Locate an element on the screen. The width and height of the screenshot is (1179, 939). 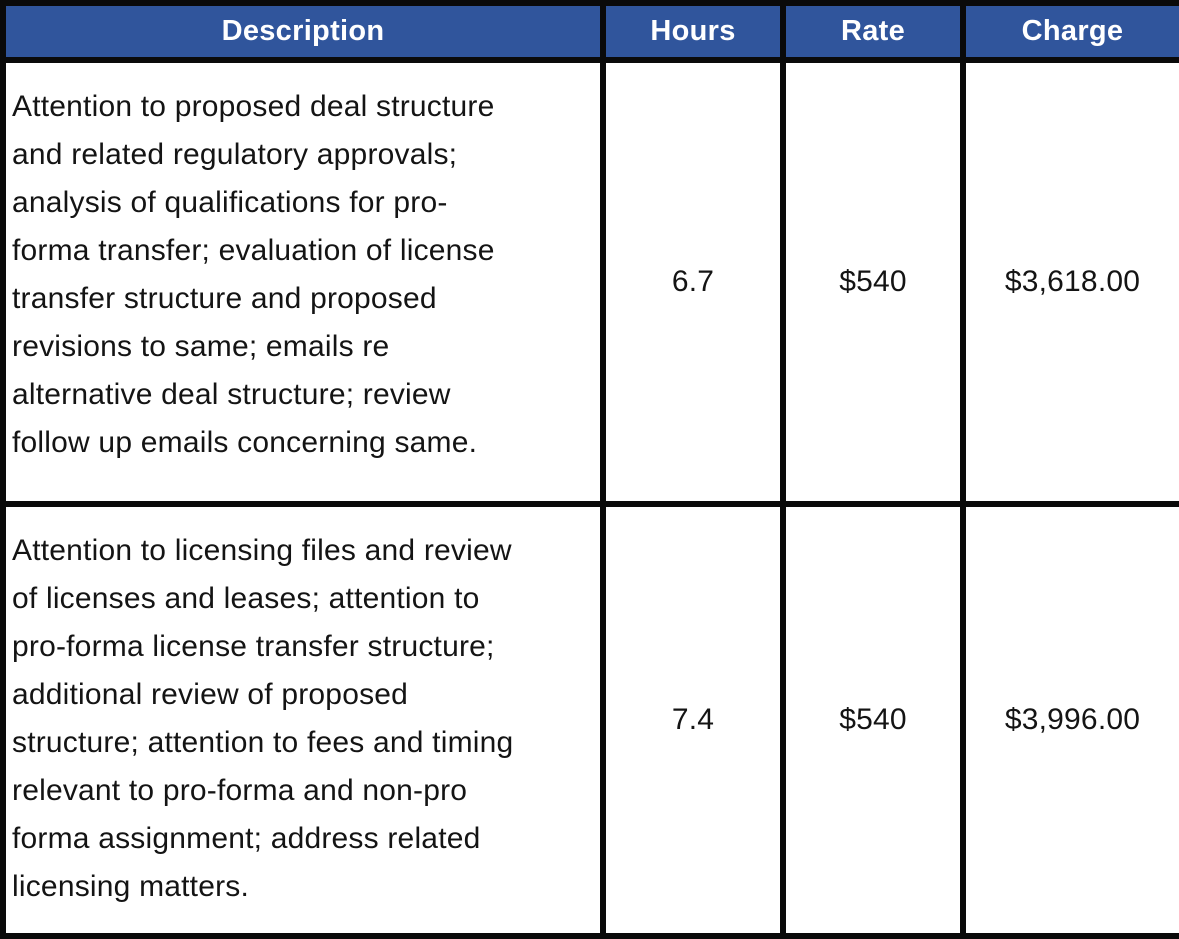
column-header-hours: Hours is located at coordinates (693, 31).